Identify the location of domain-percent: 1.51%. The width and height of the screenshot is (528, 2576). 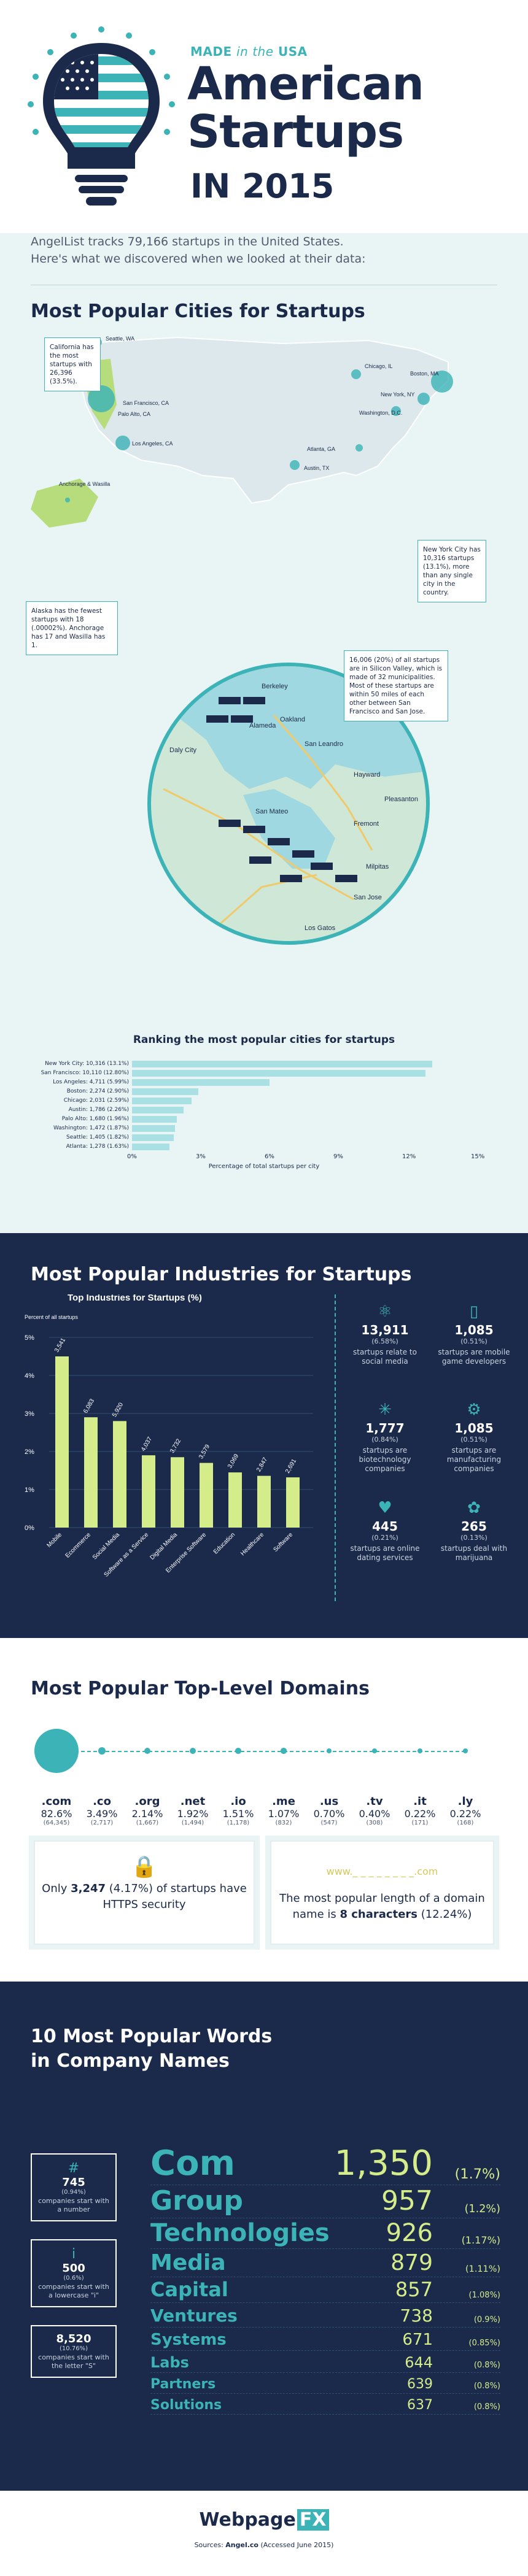
(238, 1814).